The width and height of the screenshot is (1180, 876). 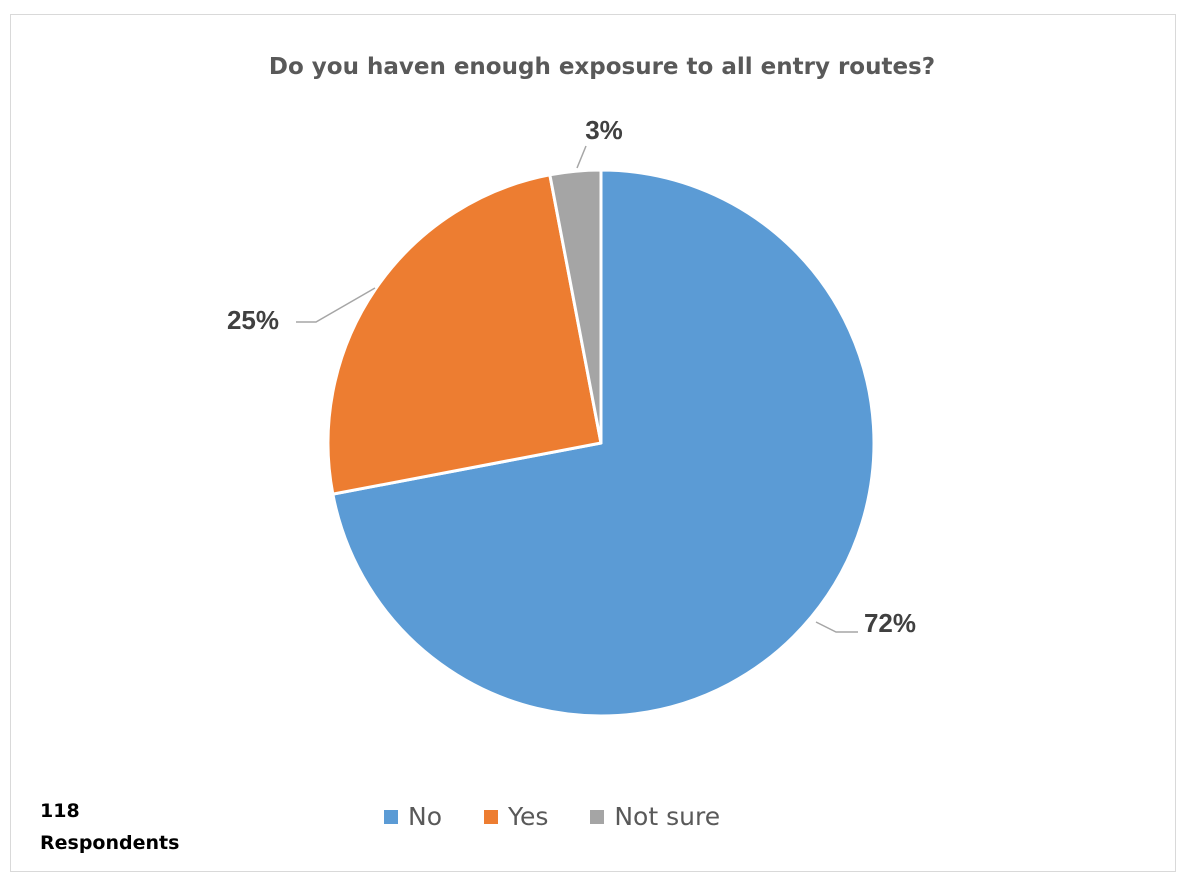 I want to click on legend-item-no: No, so click(x=413, y=816).